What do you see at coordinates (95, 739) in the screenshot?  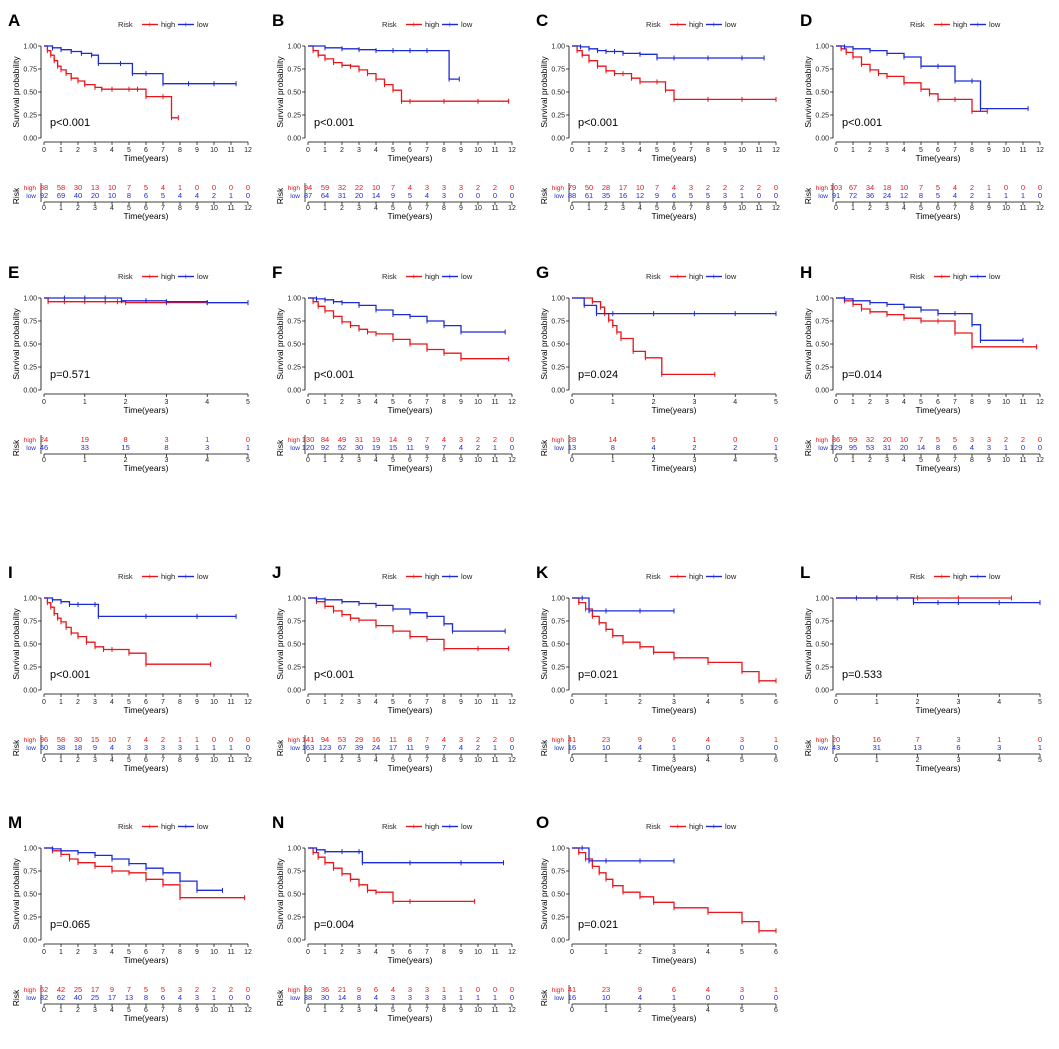 I see `risk-count-high: 15` at bounding box center [95, 739].